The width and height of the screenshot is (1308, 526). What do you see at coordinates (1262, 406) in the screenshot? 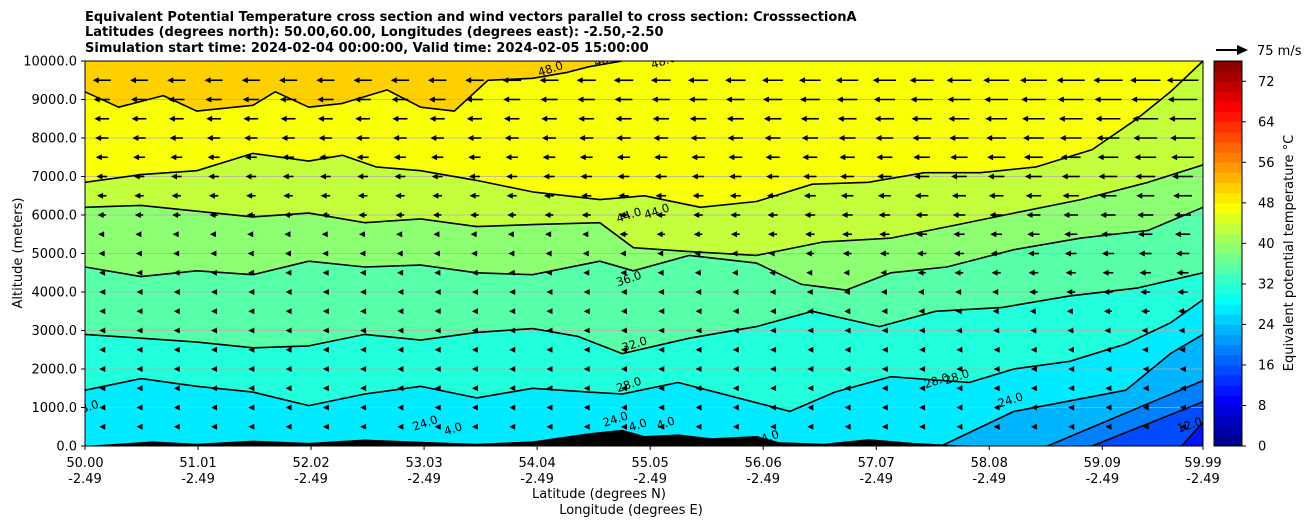
I see `colorbar-tick-label: 8` at bounding box center [1262, 406].